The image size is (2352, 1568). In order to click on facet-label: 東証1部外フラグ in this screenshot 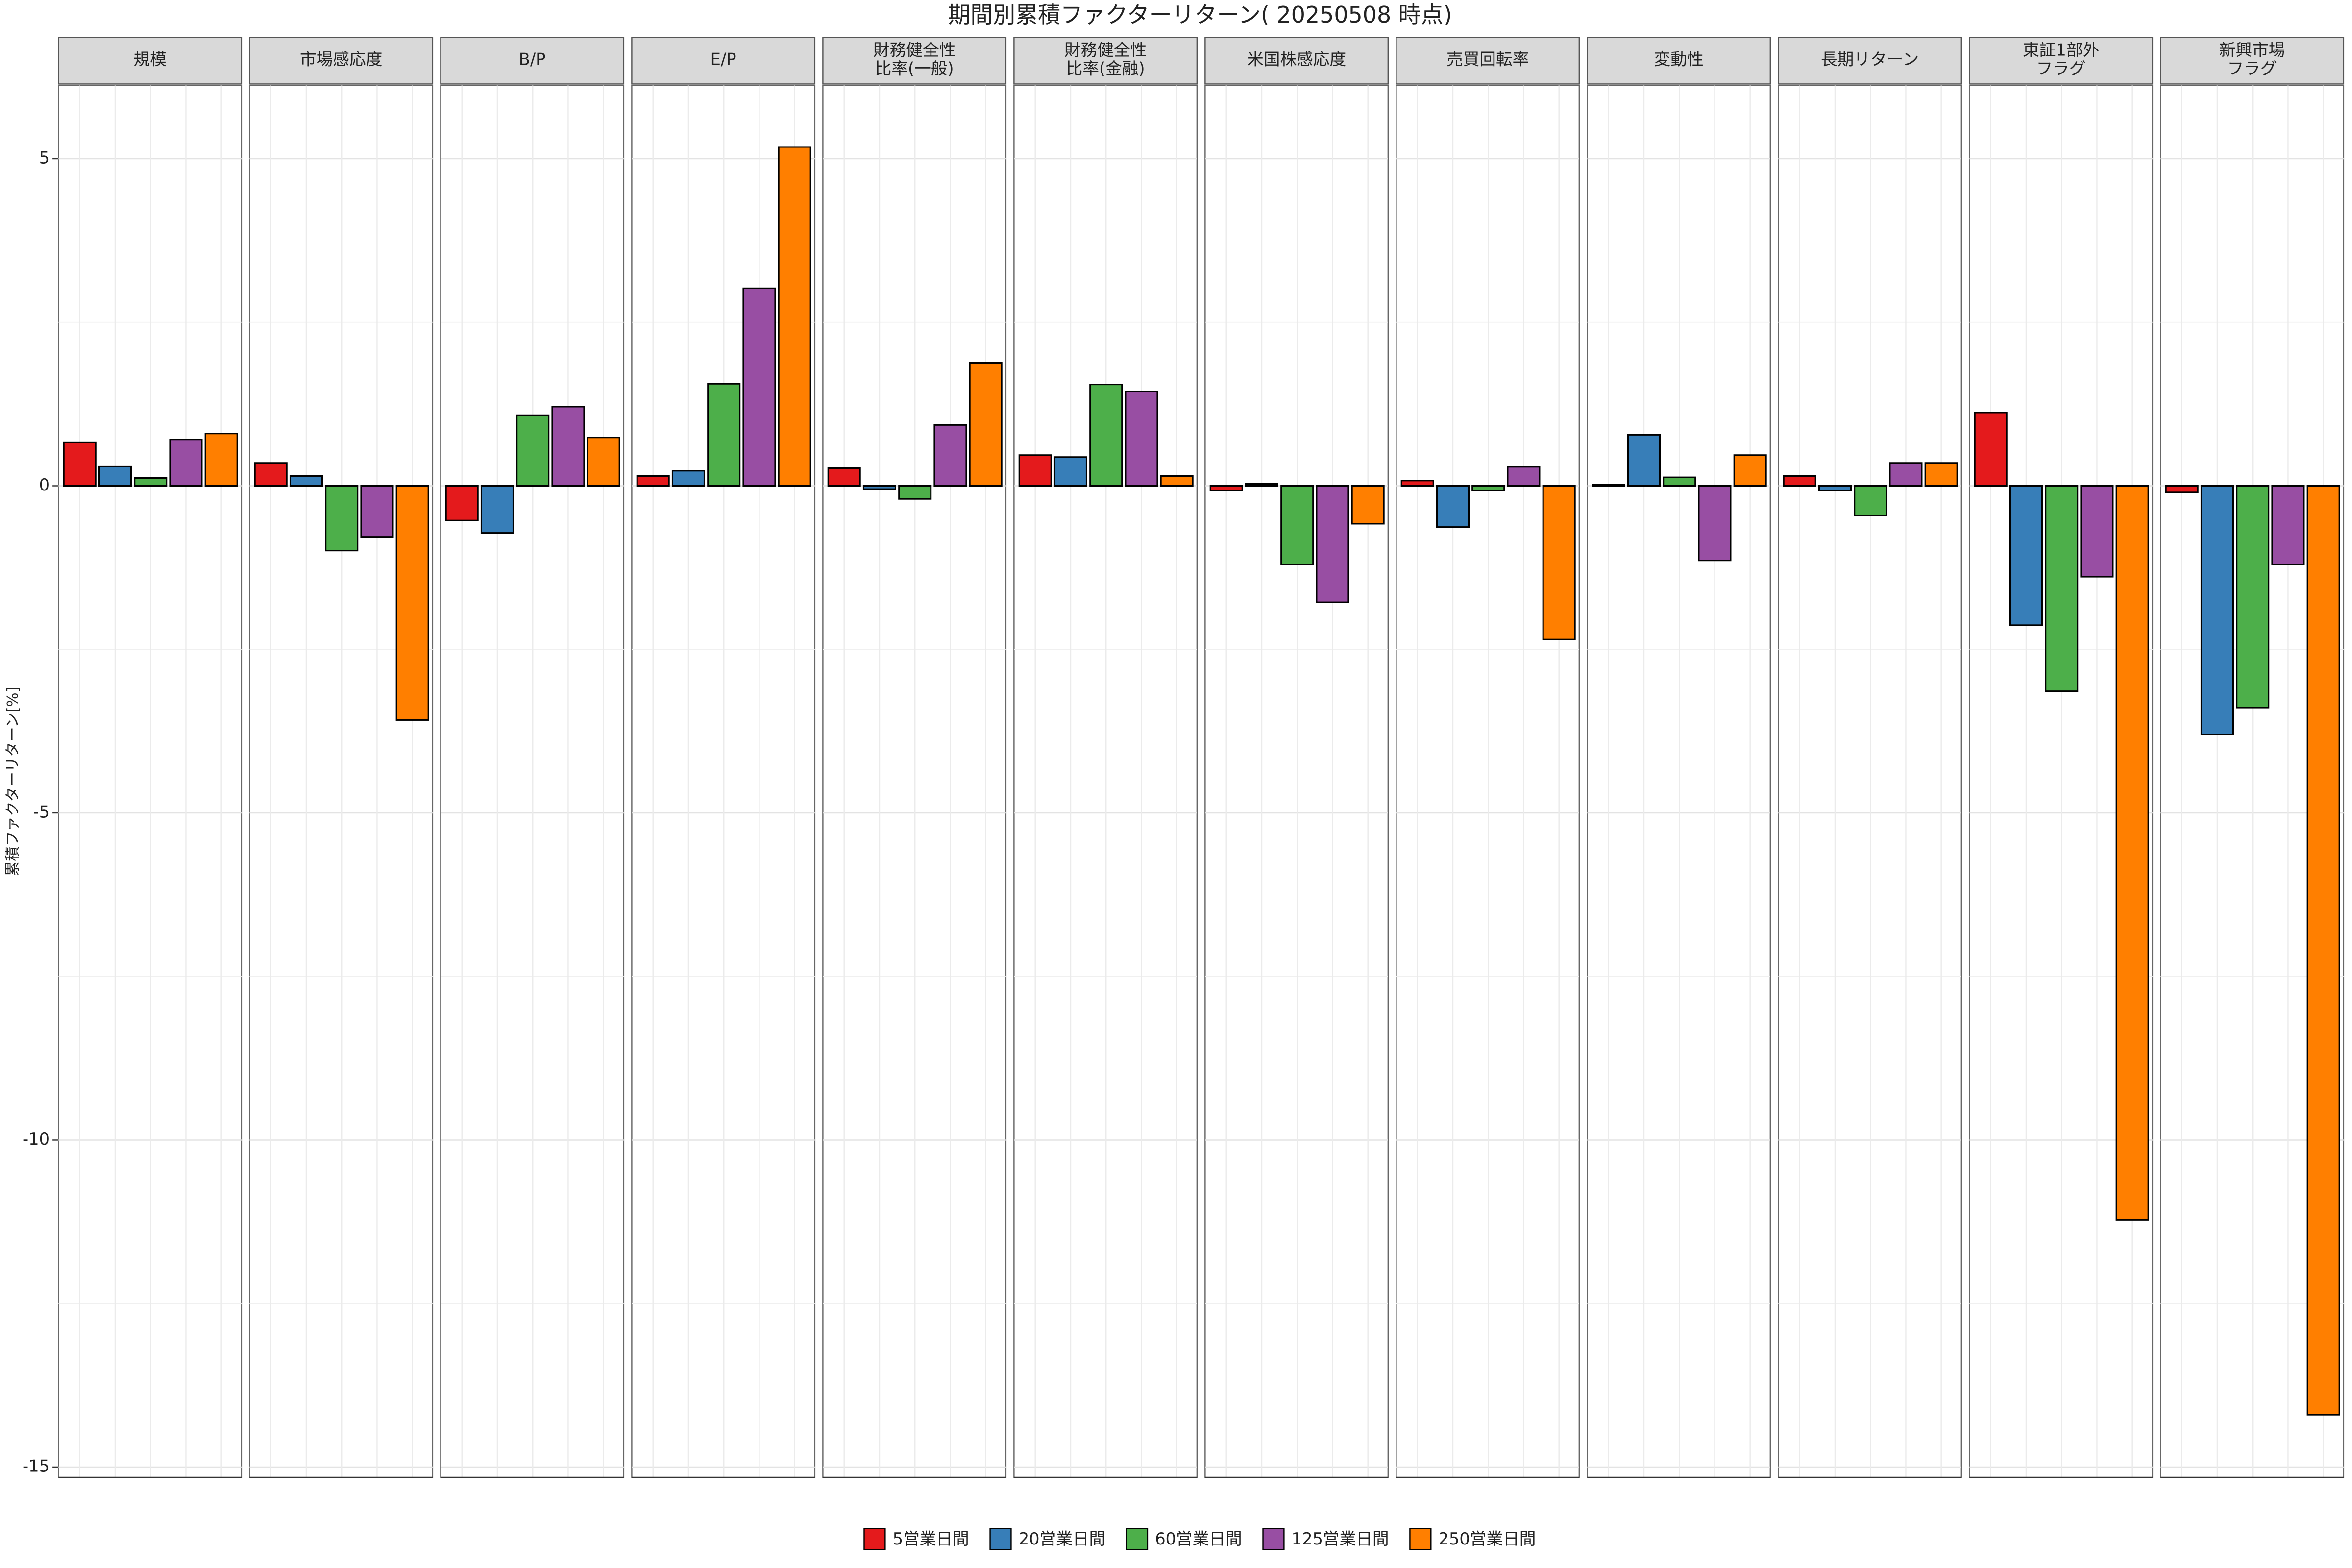, I will do `click(2061, 59)`.